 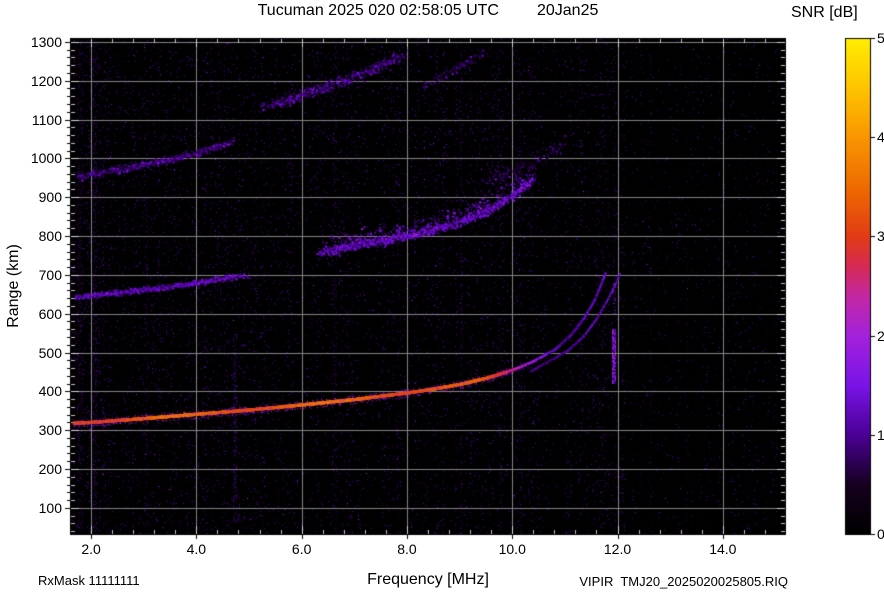 I want to click on colorbar-tick-label: 10, so click(x=880, y=434).